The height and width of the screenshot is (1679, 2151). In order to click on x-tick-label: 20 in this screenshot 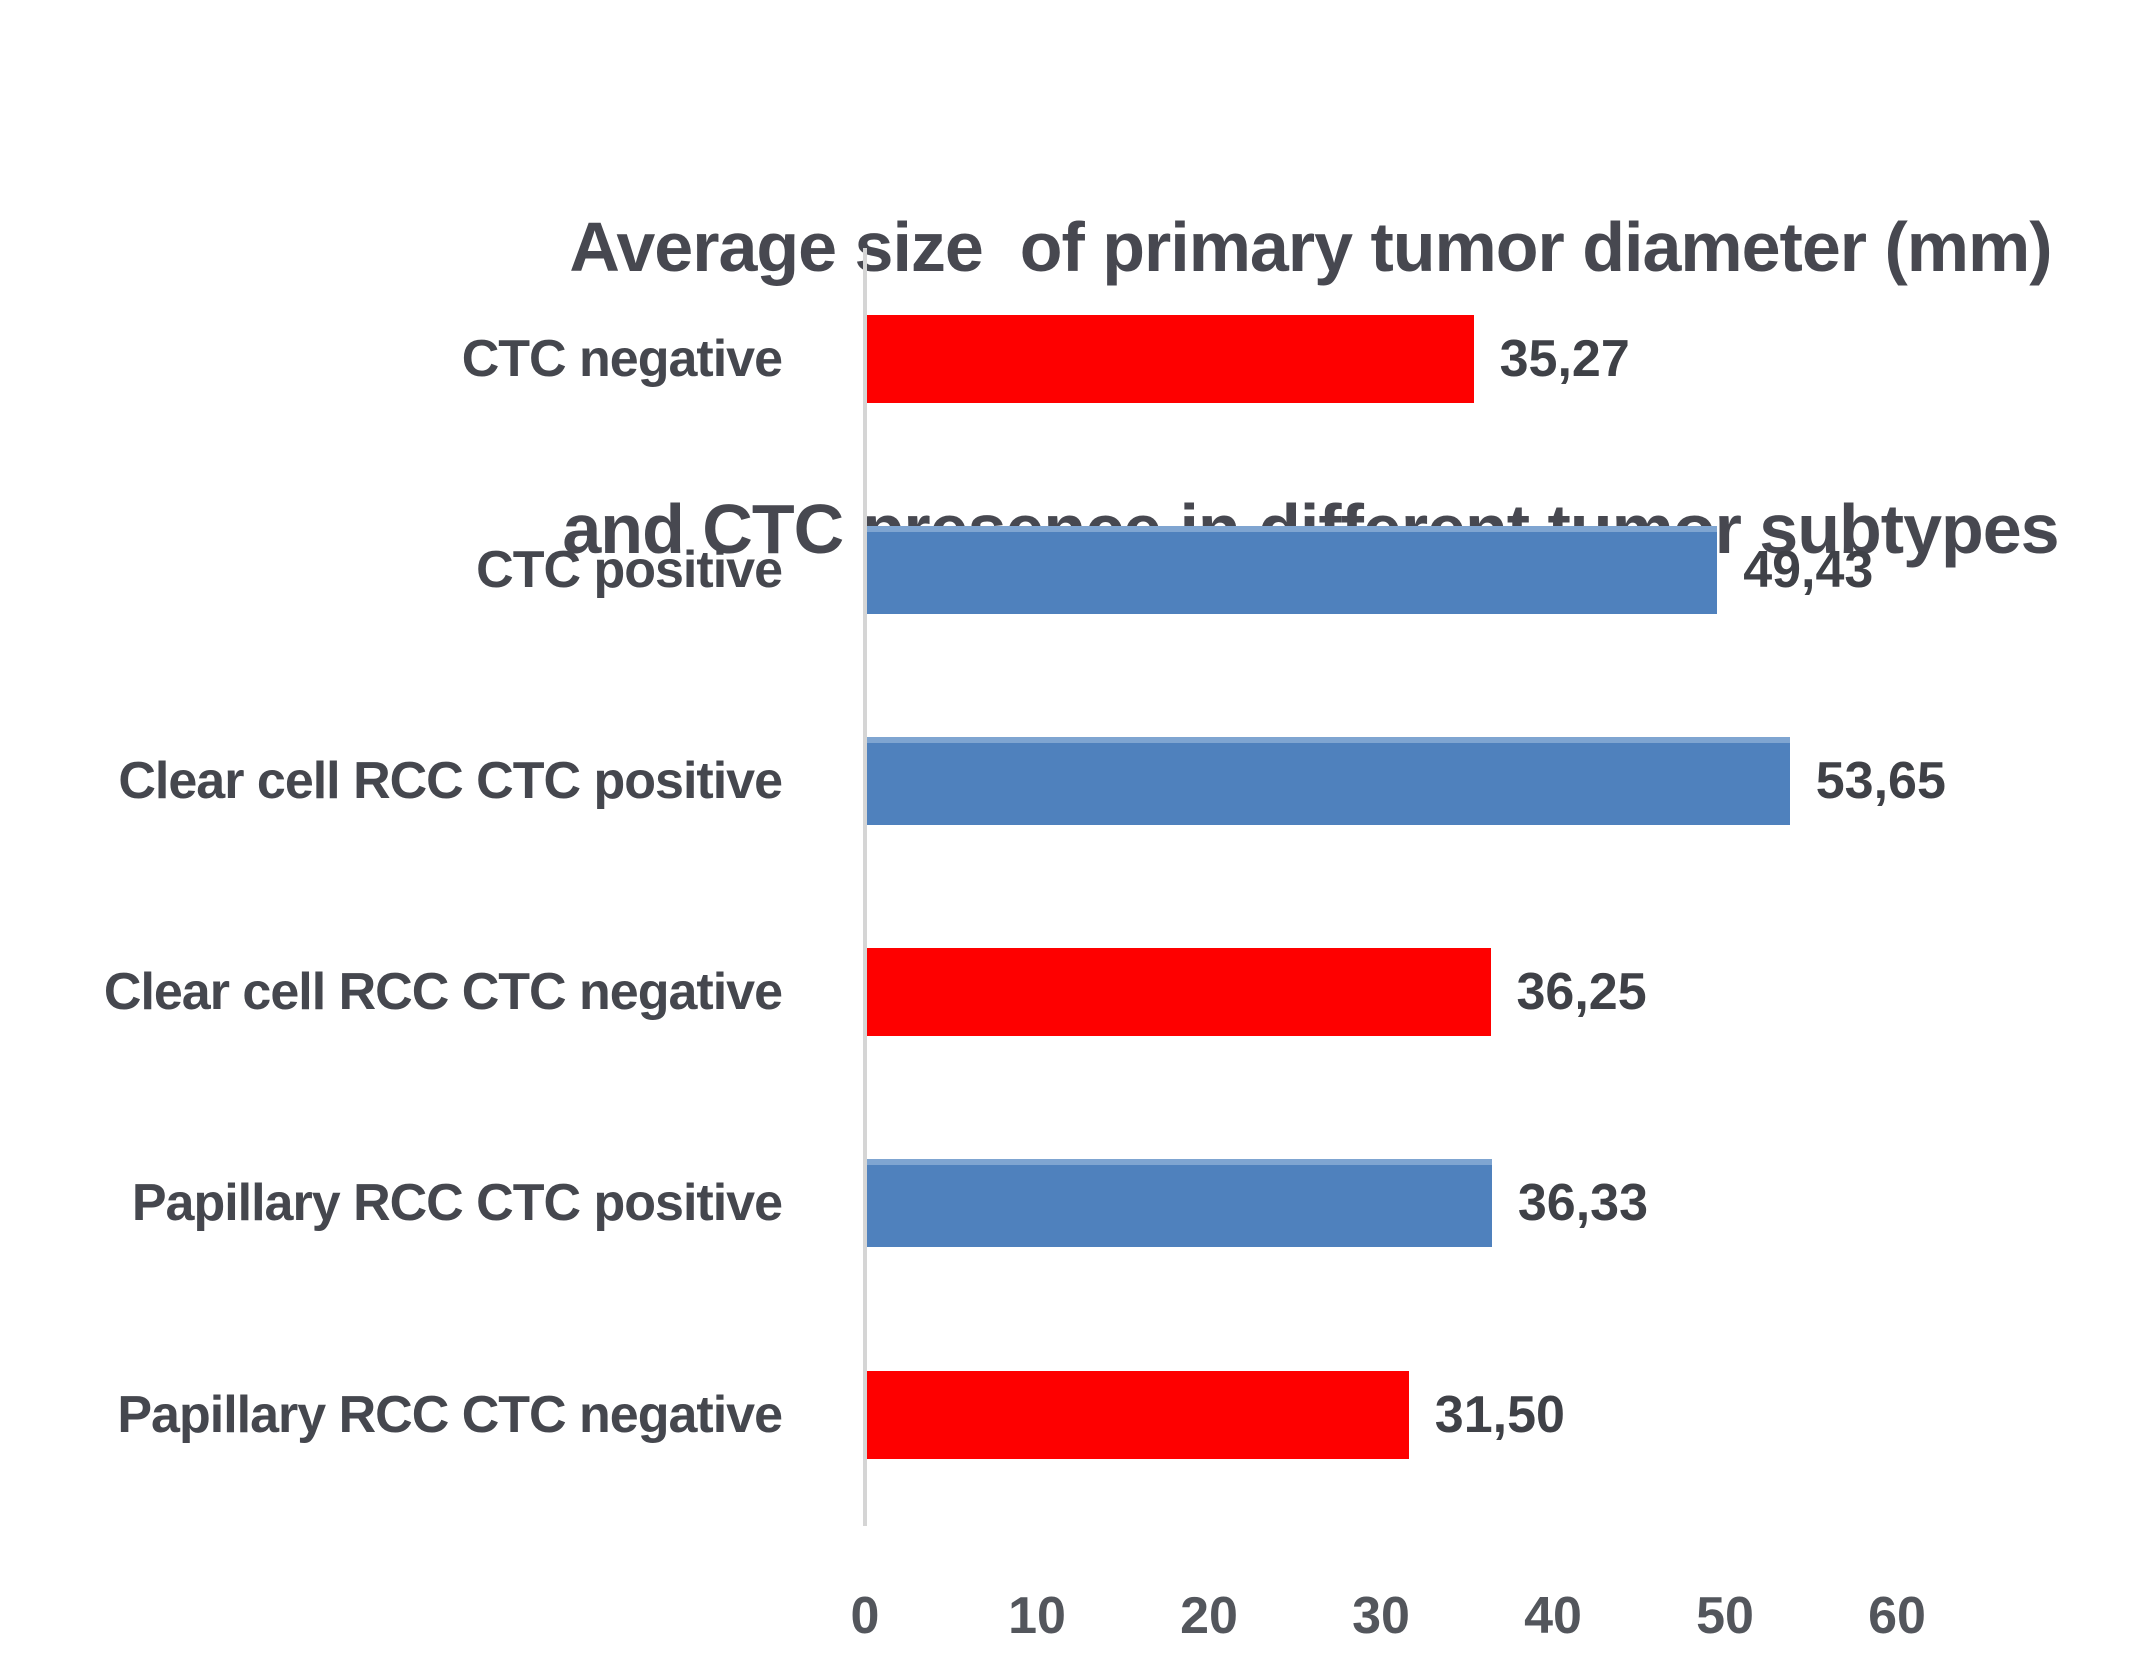, I will do `click(1209, 1616)`.